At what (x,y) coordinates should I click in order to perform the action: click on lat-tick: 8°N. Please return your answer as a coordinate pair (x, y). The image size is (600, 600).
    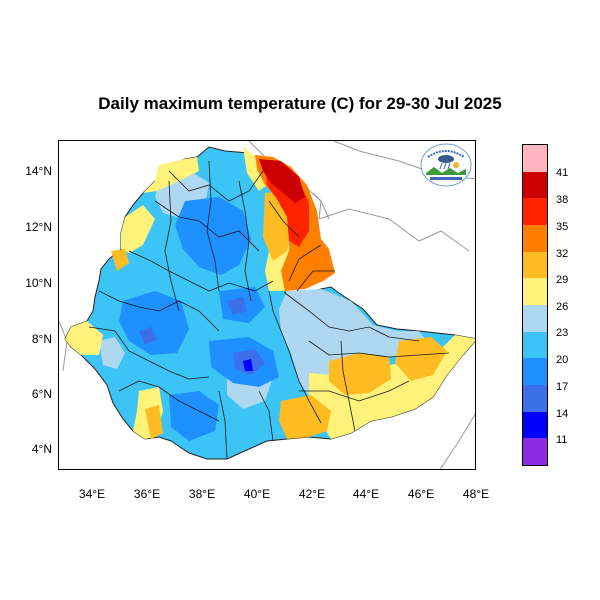
    Looking at the image, I should click on (41, 339).